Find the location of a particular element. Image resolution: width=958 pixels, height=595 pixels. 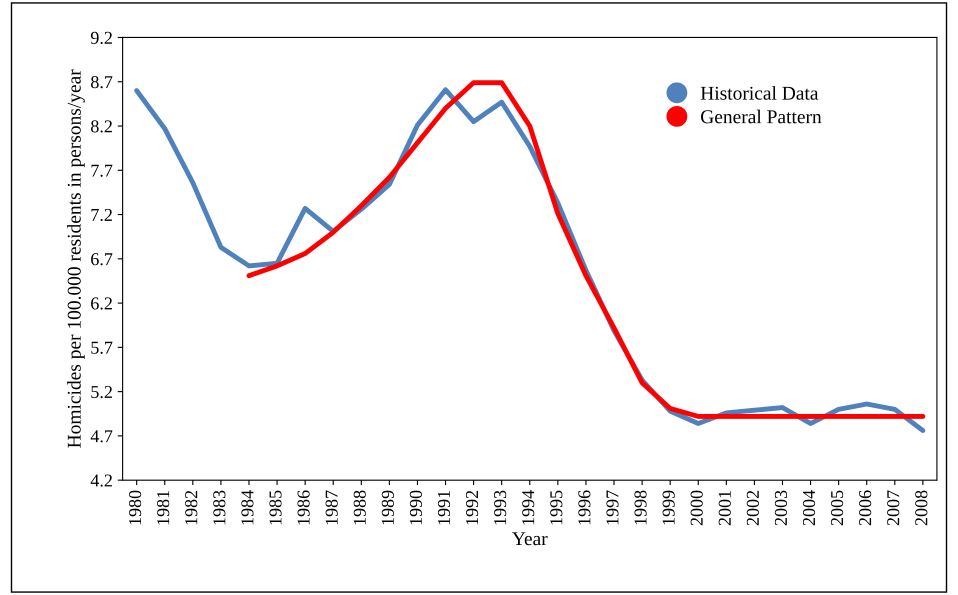

x-tick-label: 2002 is located at coordinates (752, 508).